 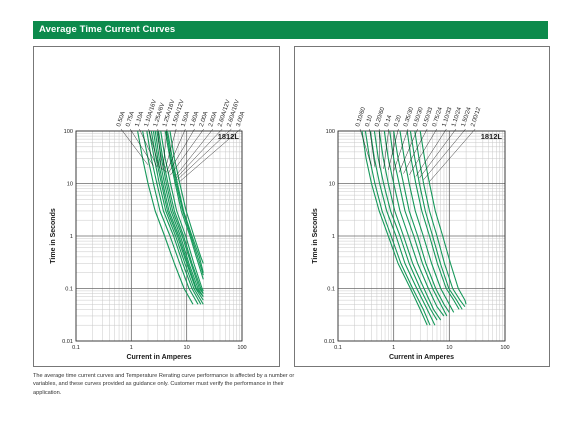 What do you see at coordinates (107, 29) in the screenshot?
I see `header-title: Average Time Current Curves` at bounding box center [107, 29].